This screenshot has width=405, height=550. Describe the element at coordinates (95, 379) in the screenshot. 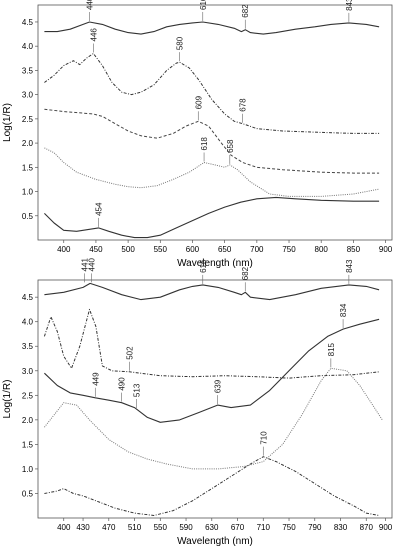

I see `annotation-label: 449` at that location.